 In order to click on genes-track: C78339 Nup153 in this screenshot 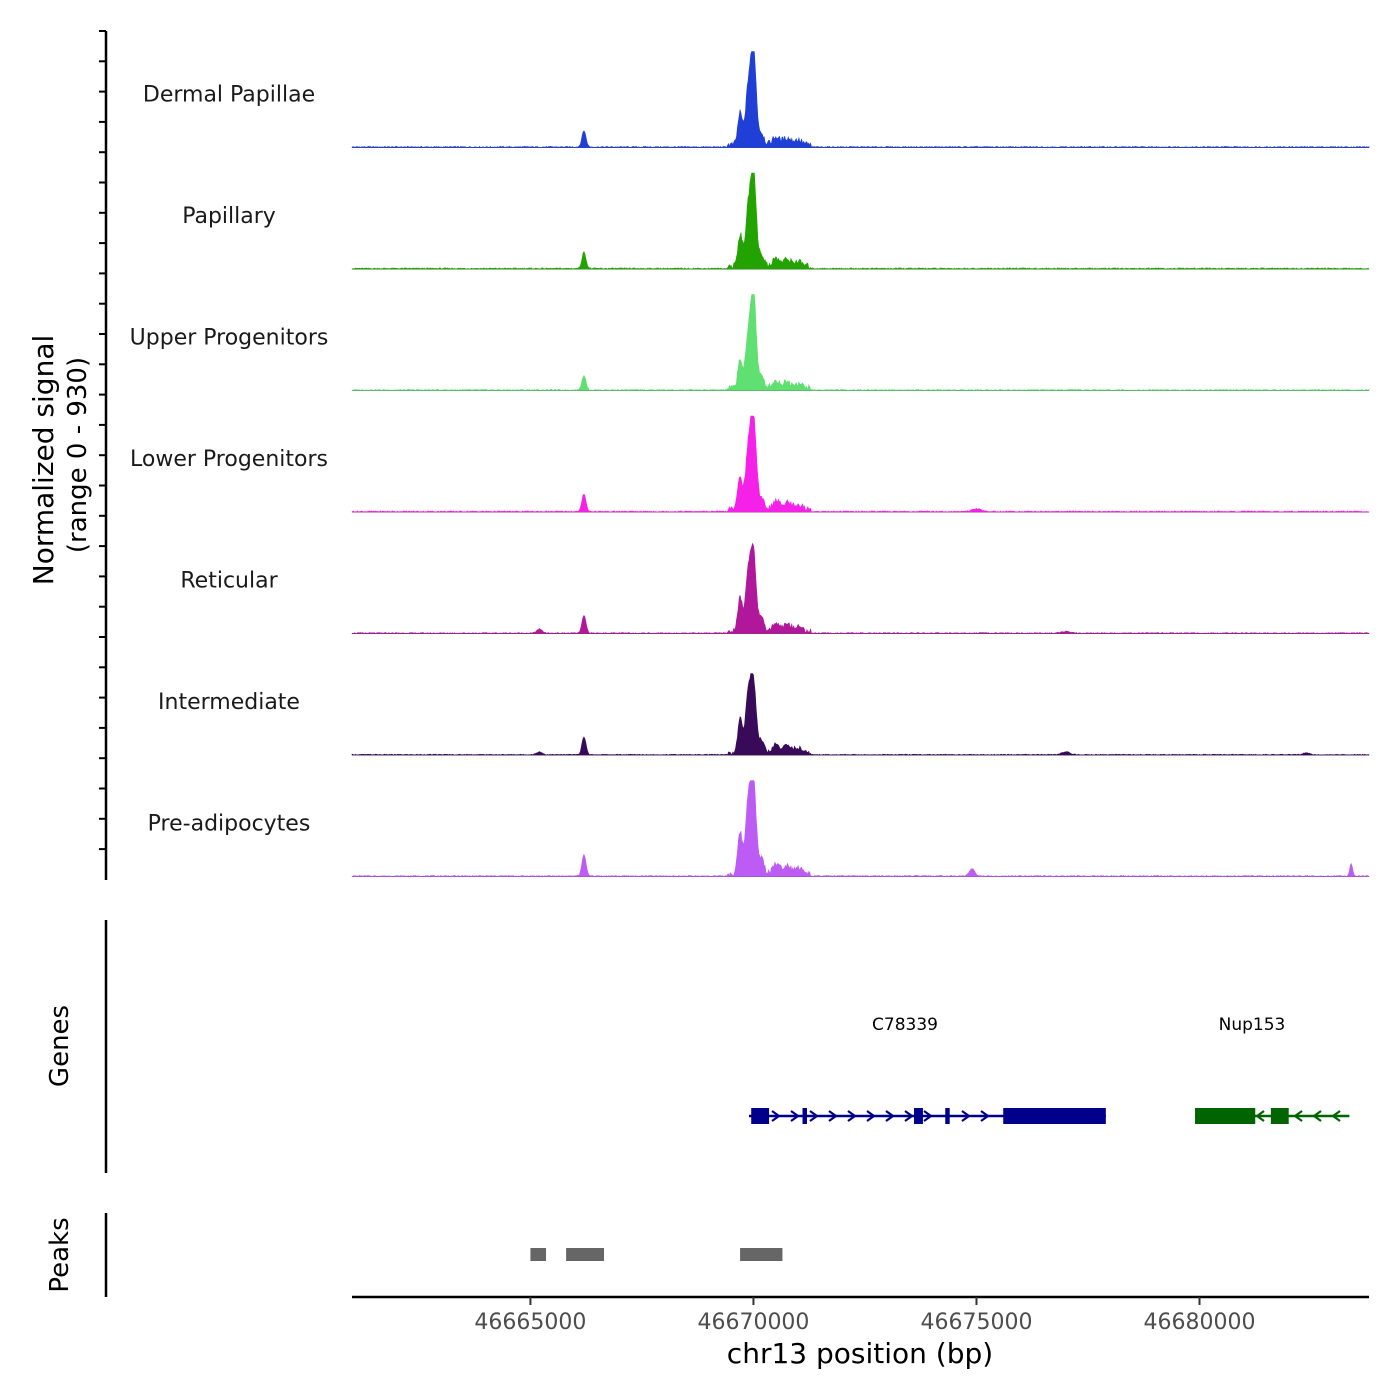, I will do `click(1049, 1069)`.